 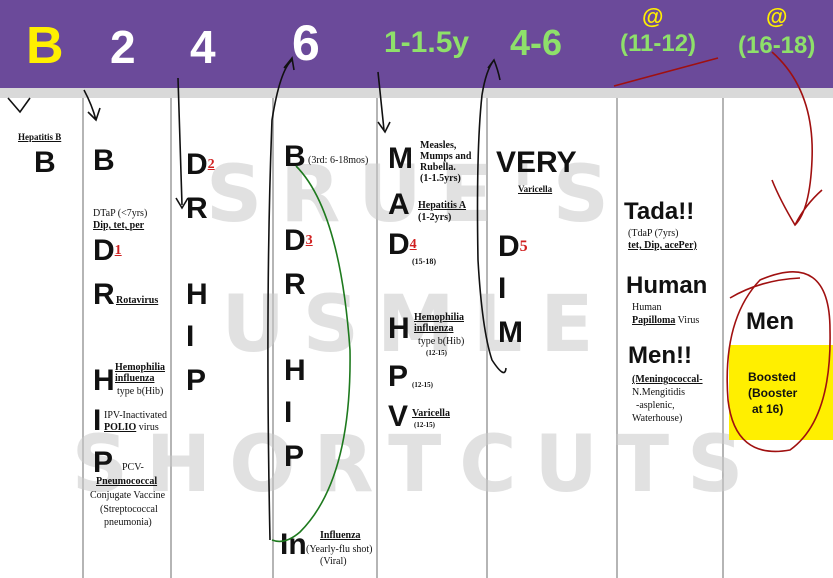 I want to click on dose-5: 5, so click(x=523, y=246).